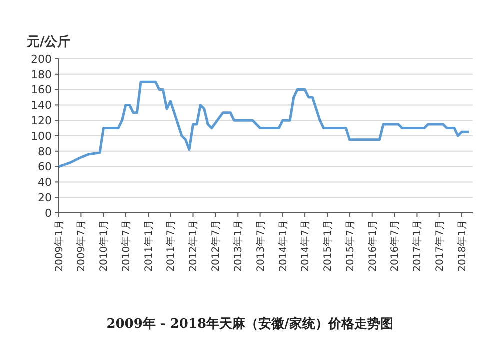 The height and width of the screenshot is (362, 500). Describe the element at coordinates (60, 246) in the screenshot. I see `x-tick-label: 2009年1月` at that location.